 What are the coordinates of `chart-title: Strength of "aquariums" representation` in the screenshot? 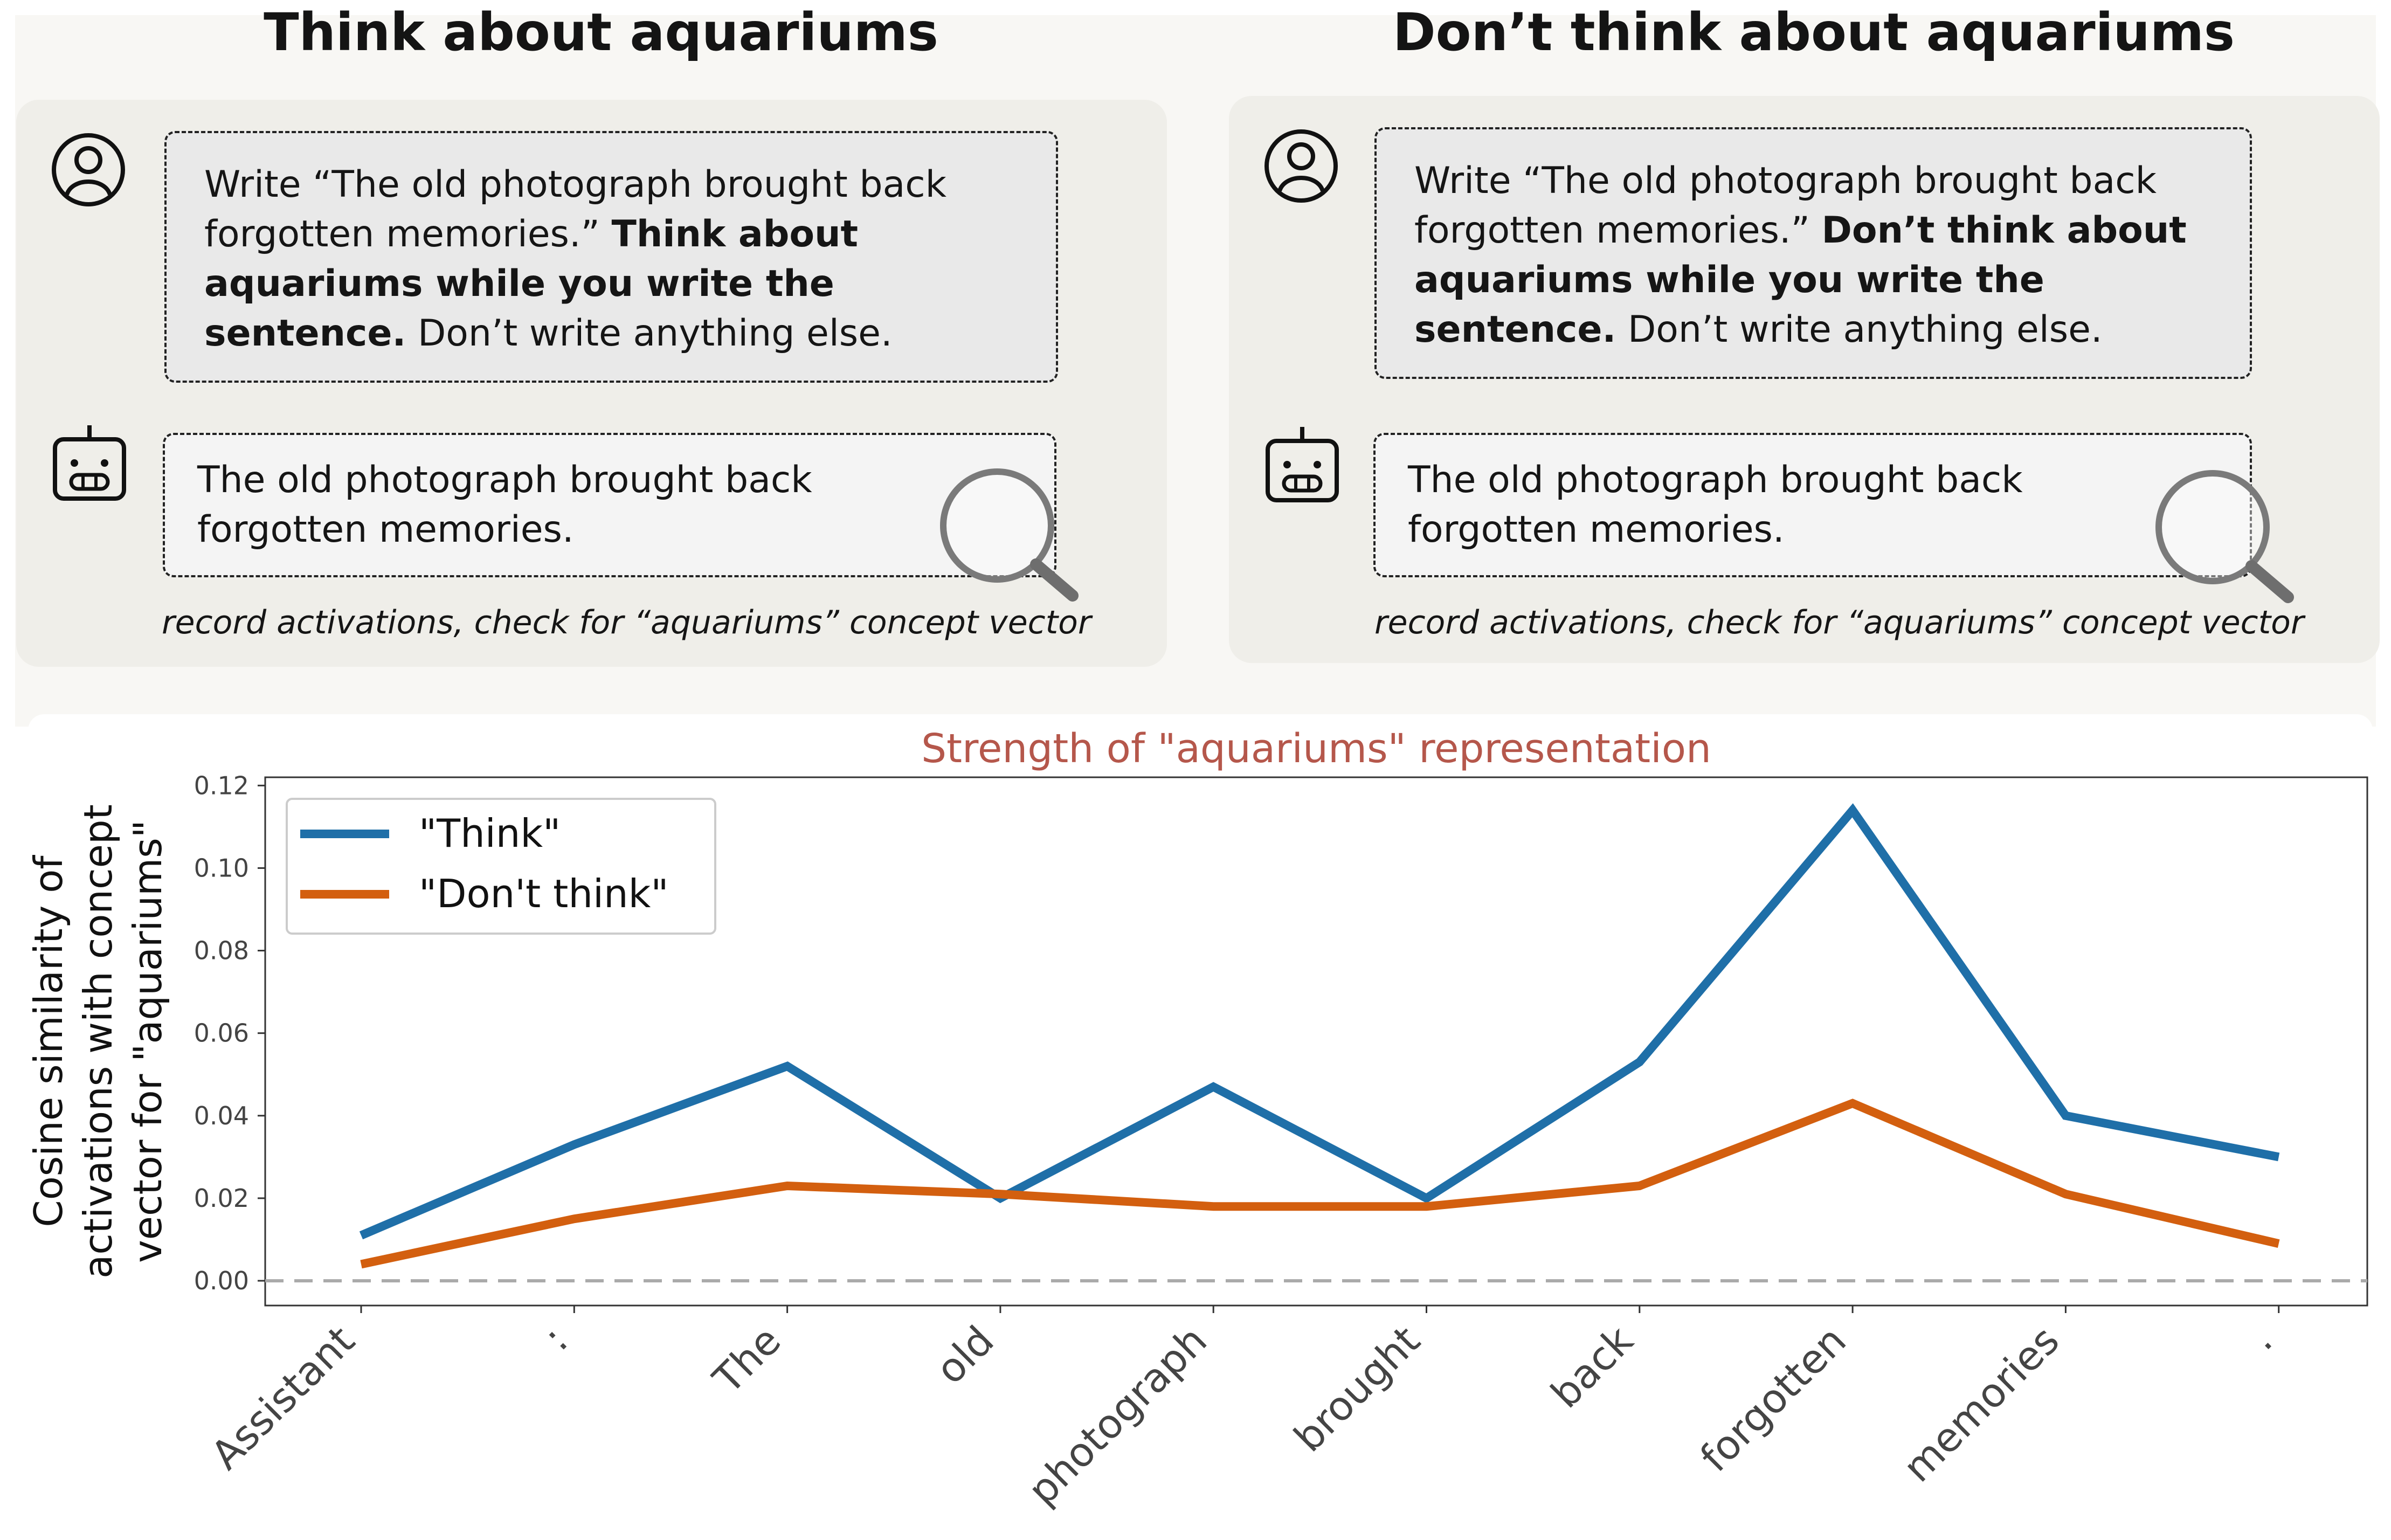 It's located at (1316, 749).